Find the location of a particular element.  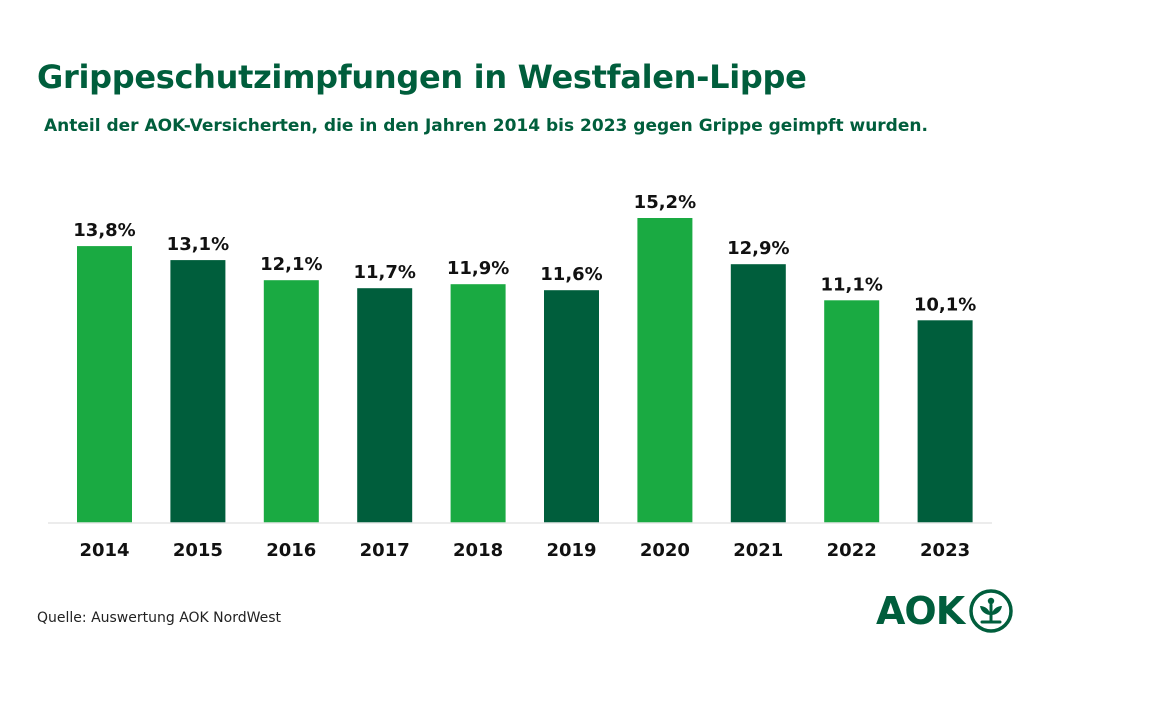

value-label-2019: 11,6% is located at coordinates (571, 274).